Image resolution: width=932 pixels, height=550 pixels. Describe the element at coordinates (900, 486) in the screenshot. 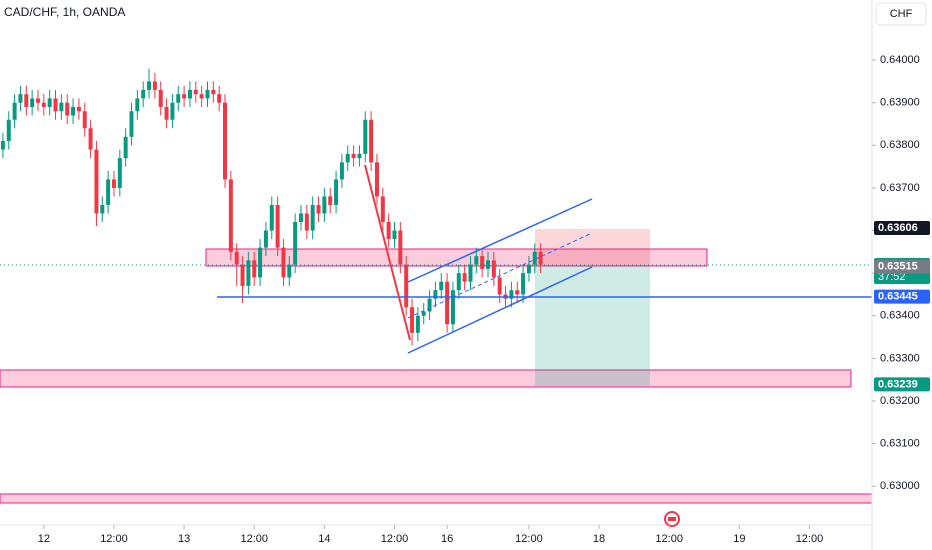

I see `y-tick-label: 0.63000` at that location.